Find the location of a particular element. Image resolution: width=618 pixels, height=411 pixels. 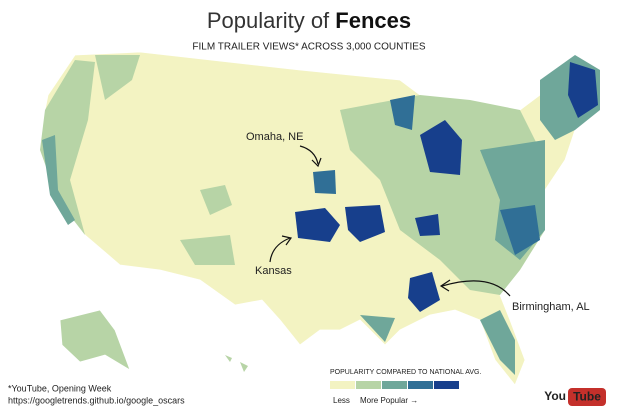

annotation-arrows is located at coordinates (390, 221).